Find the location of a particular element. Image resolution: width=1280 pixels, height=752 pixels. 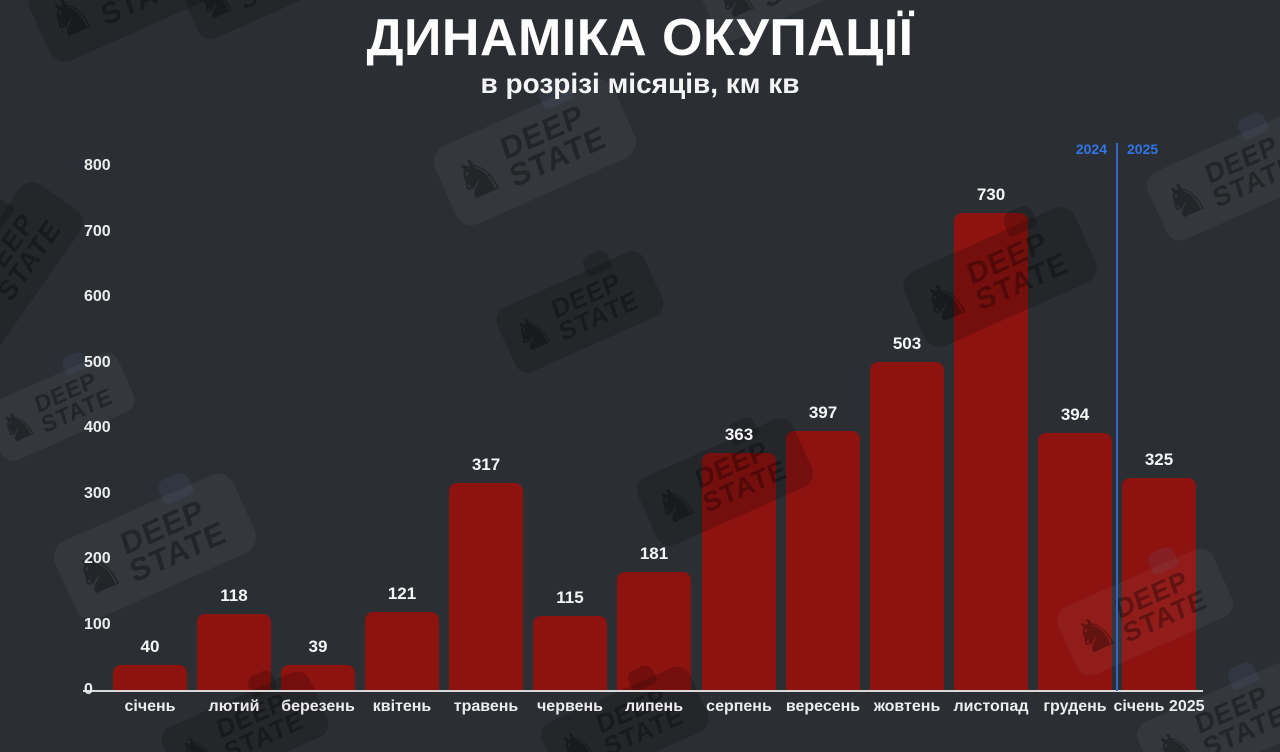

year-label-2025: 2025 is located at coordinates (1143, 149).